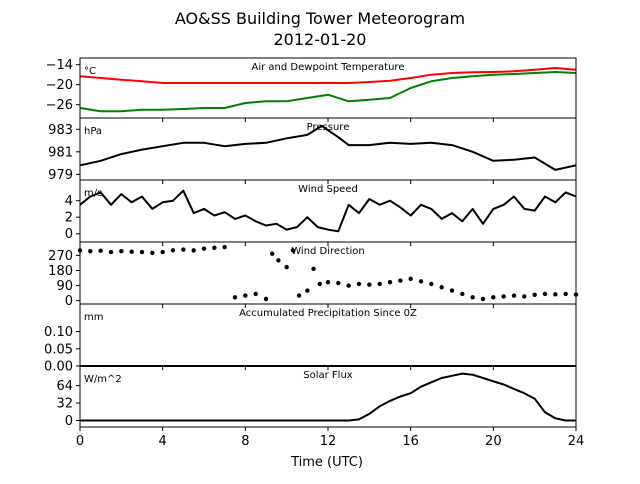 The height and width of the screenshot is (484, 640). I want to click on x-tick-label: 0, so click(80, 441).